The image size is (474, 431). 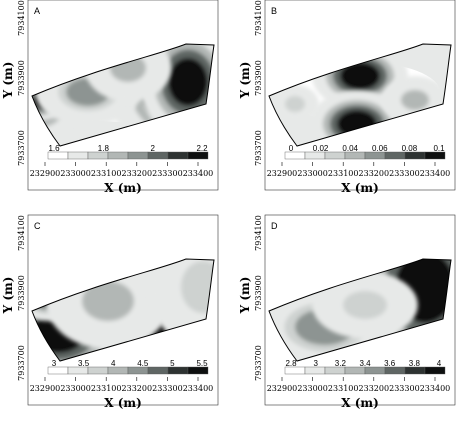 What do you see at coordinates (291, 148) in the screenshot?
I see `legend-label: 0` at bounding box center [291, 148].